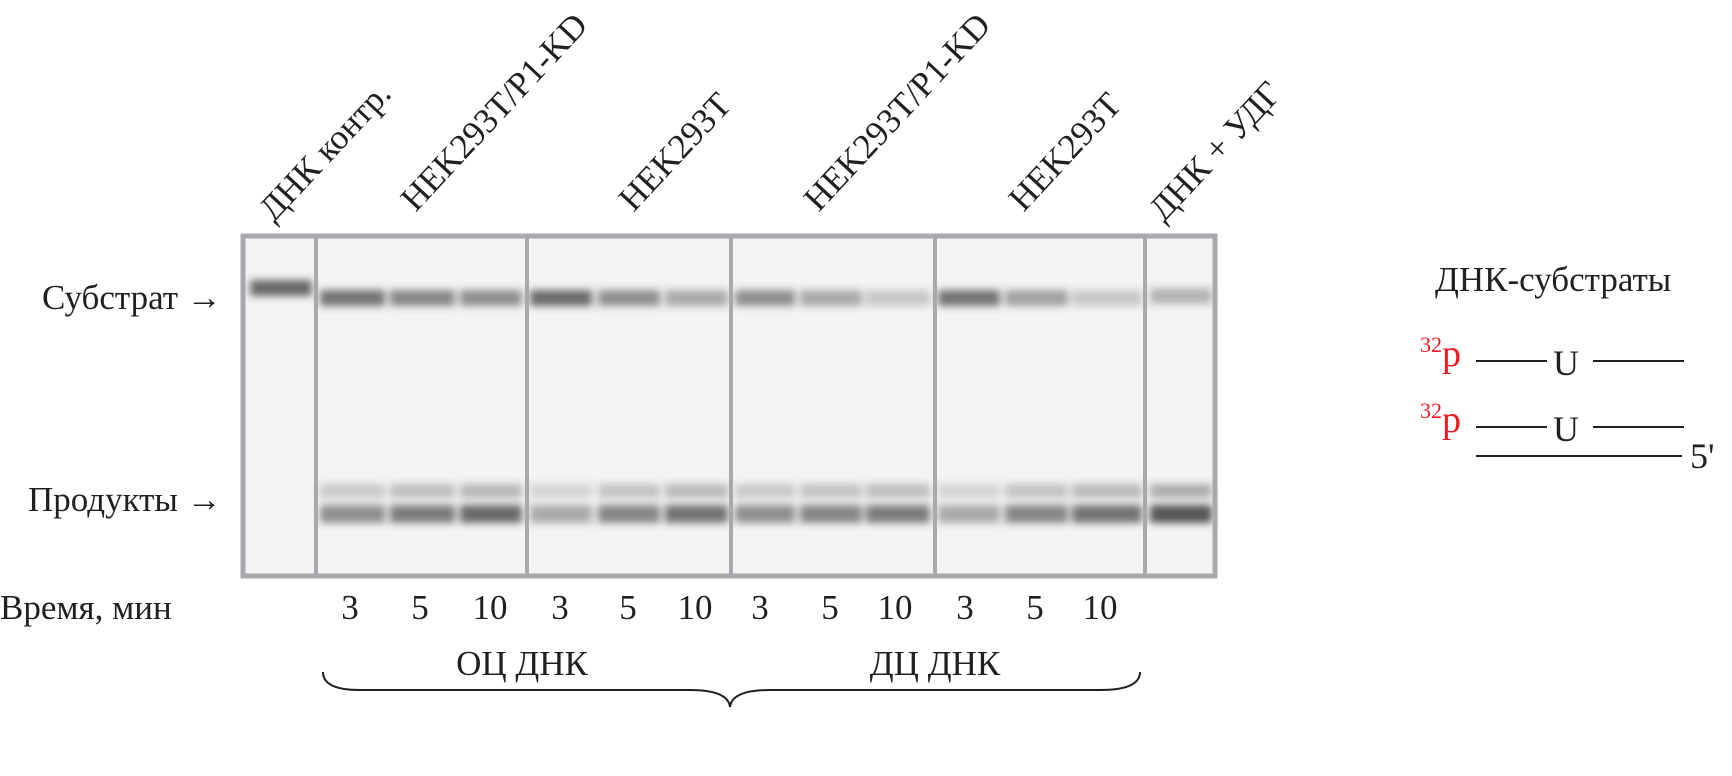 Image resolution: width=1732 pixels, height=776 pixels. I want to click on products-label: Продукты →, so click(125, 499).